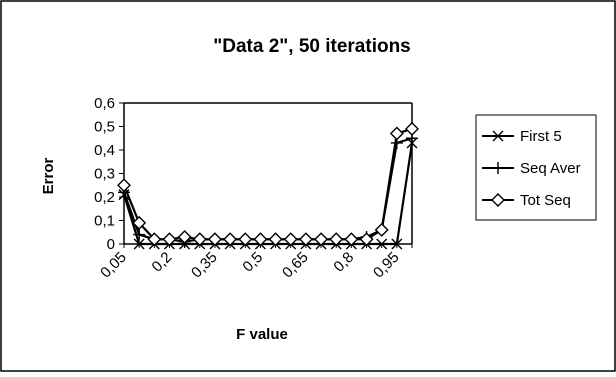  I want to click on chart-title: "Data 2", 50 iterations, so click(312, 46).